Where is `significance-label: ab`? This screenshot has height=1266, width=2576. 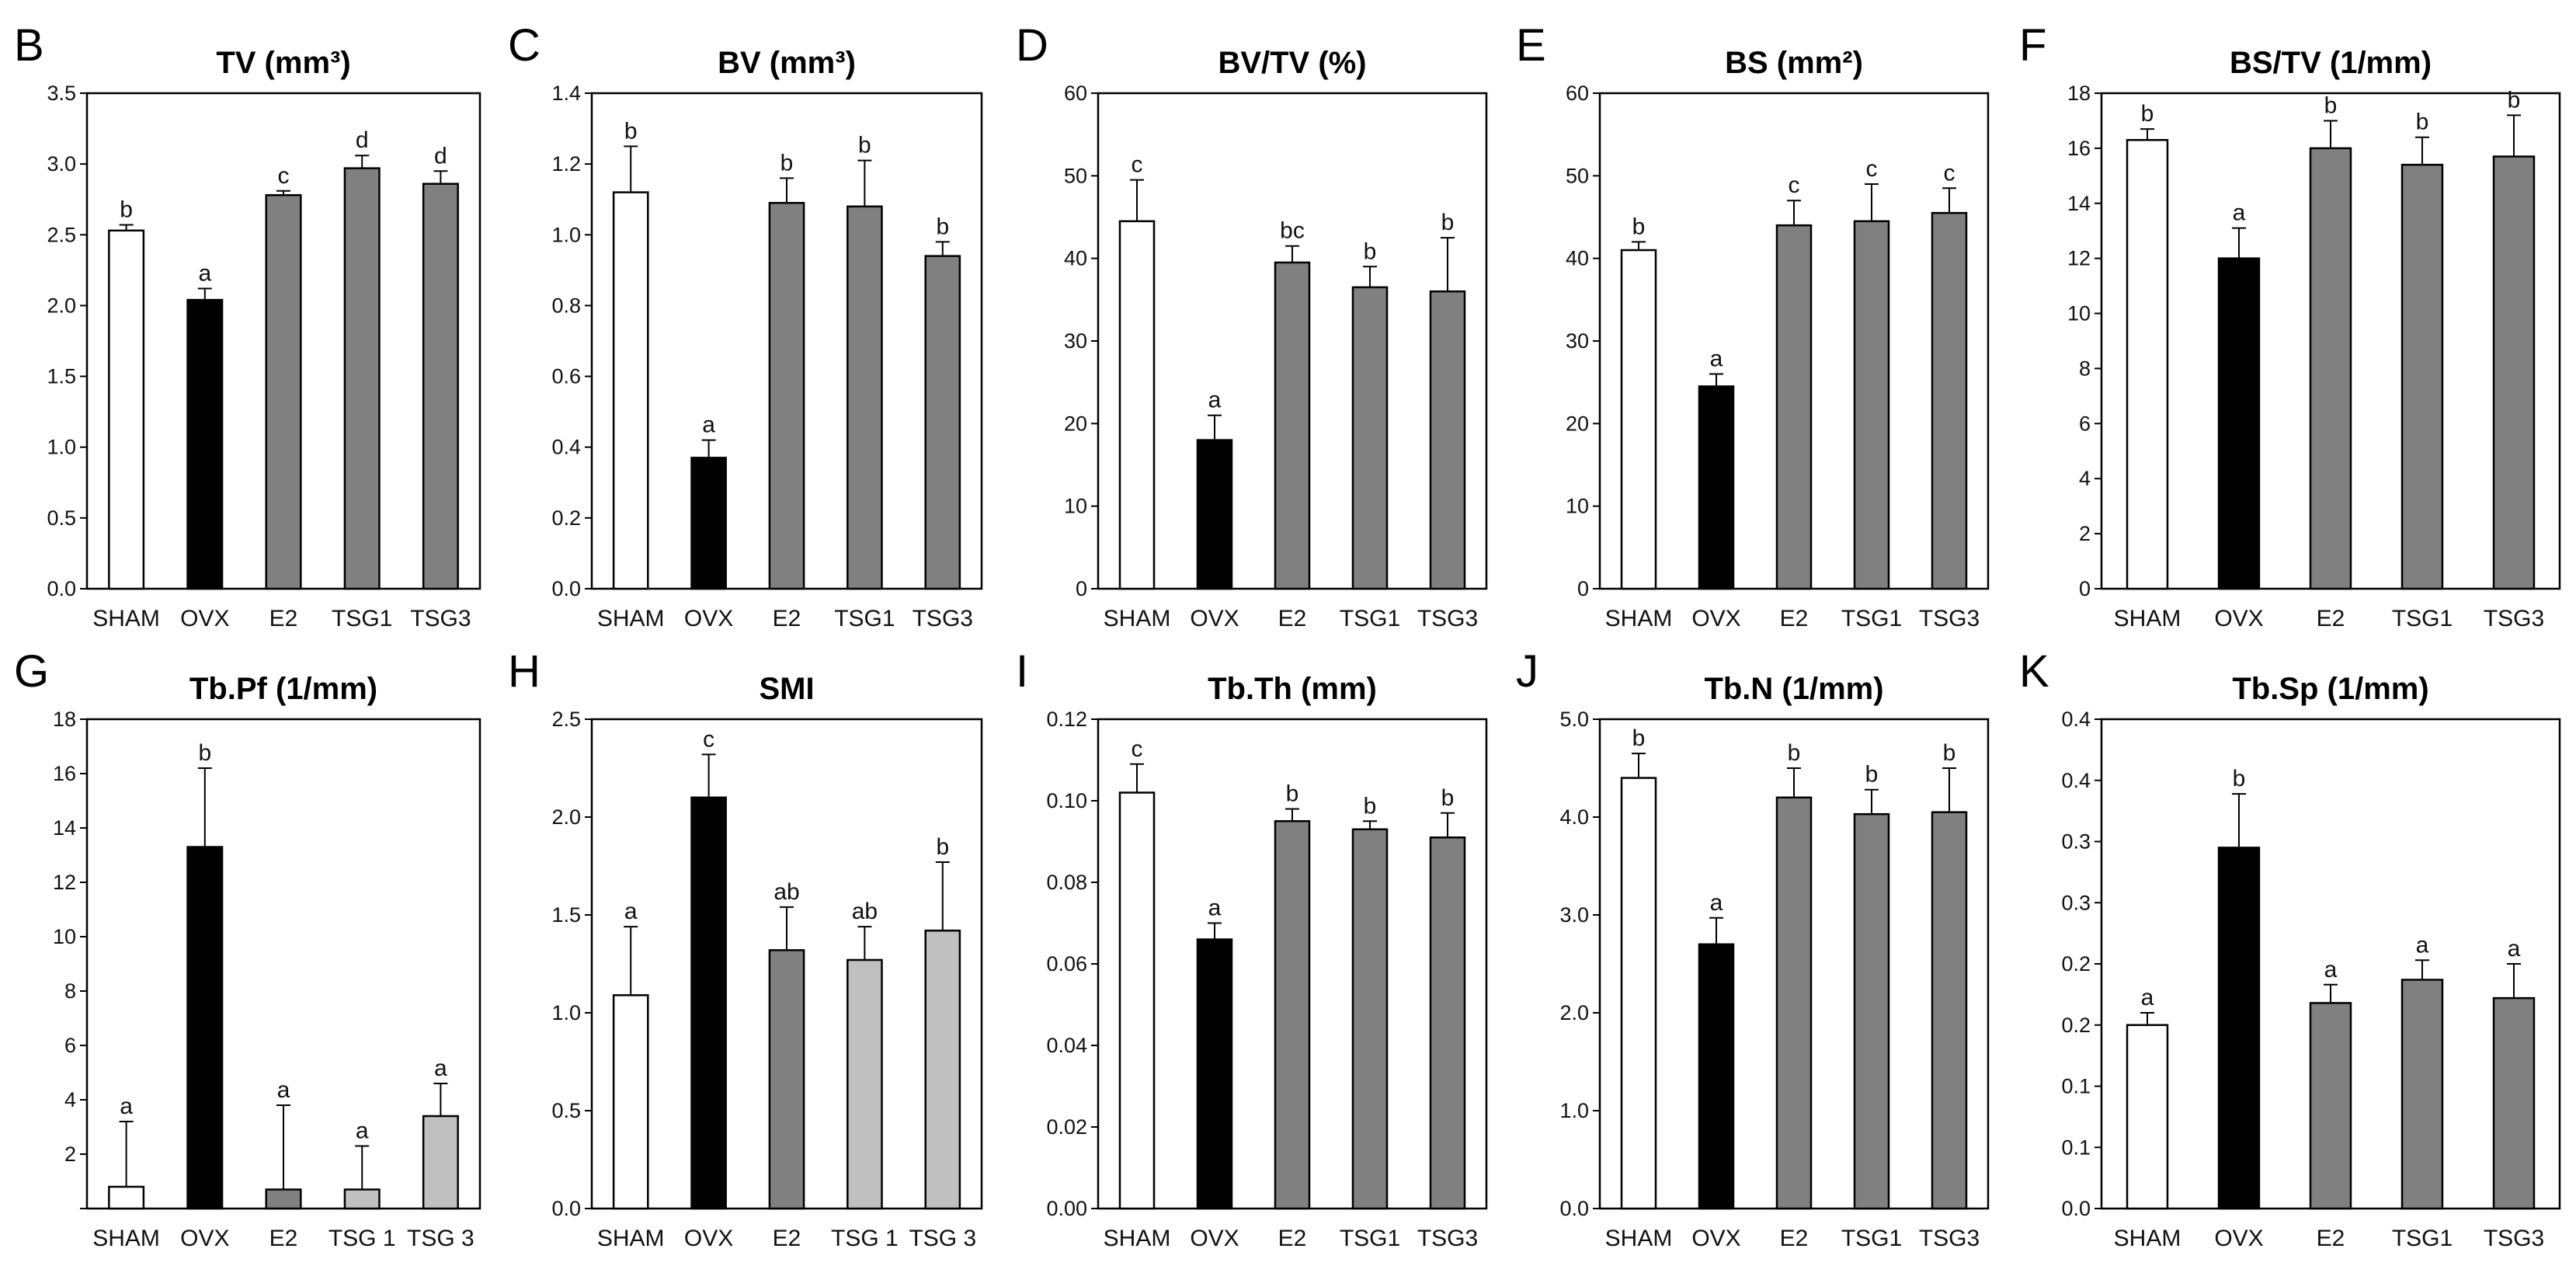
significance-label: ab is located at coordinates (786, 892).